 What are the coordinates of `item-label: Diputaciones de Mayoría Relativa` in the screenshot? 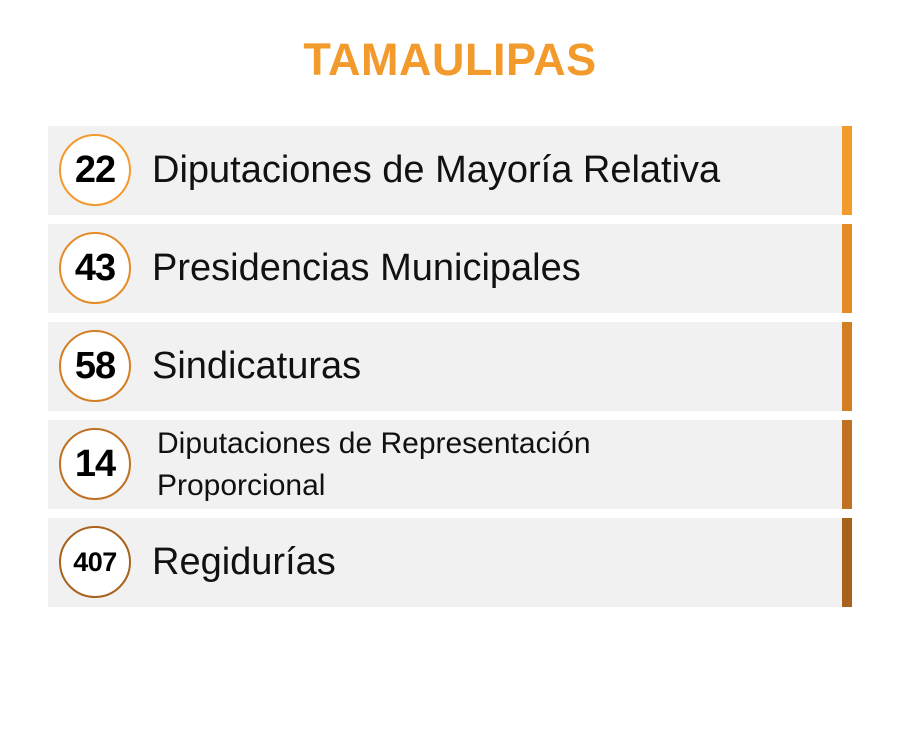 It's located at (436, 170).